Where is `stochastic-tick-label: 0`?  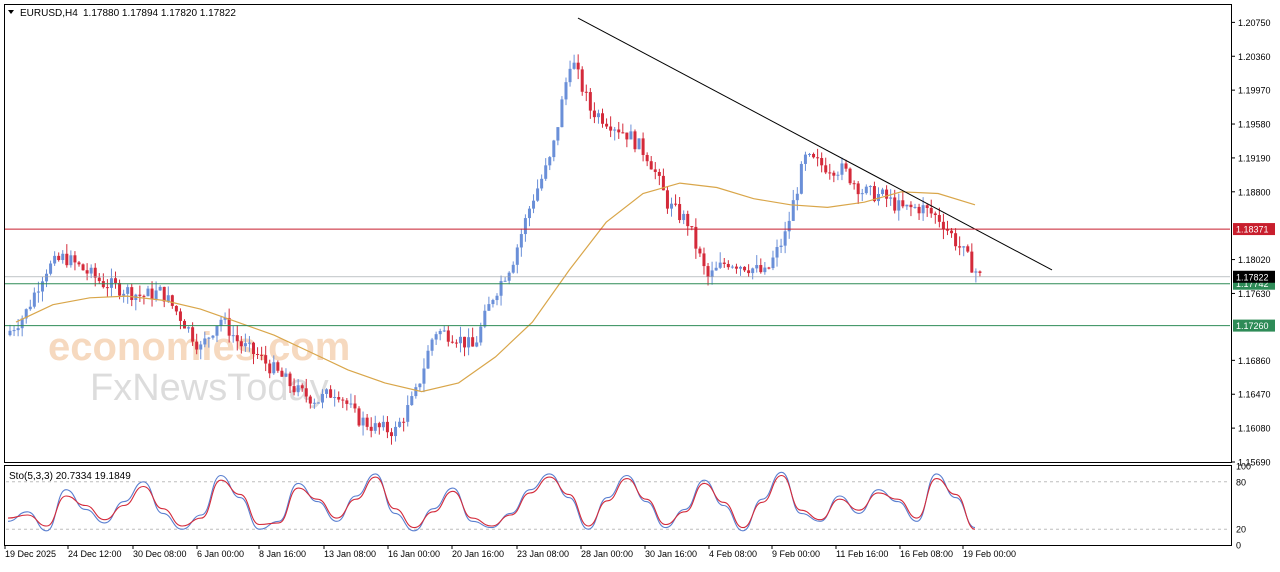 stochastic-tick-label: 0 is located at coordinates (1238, 546).